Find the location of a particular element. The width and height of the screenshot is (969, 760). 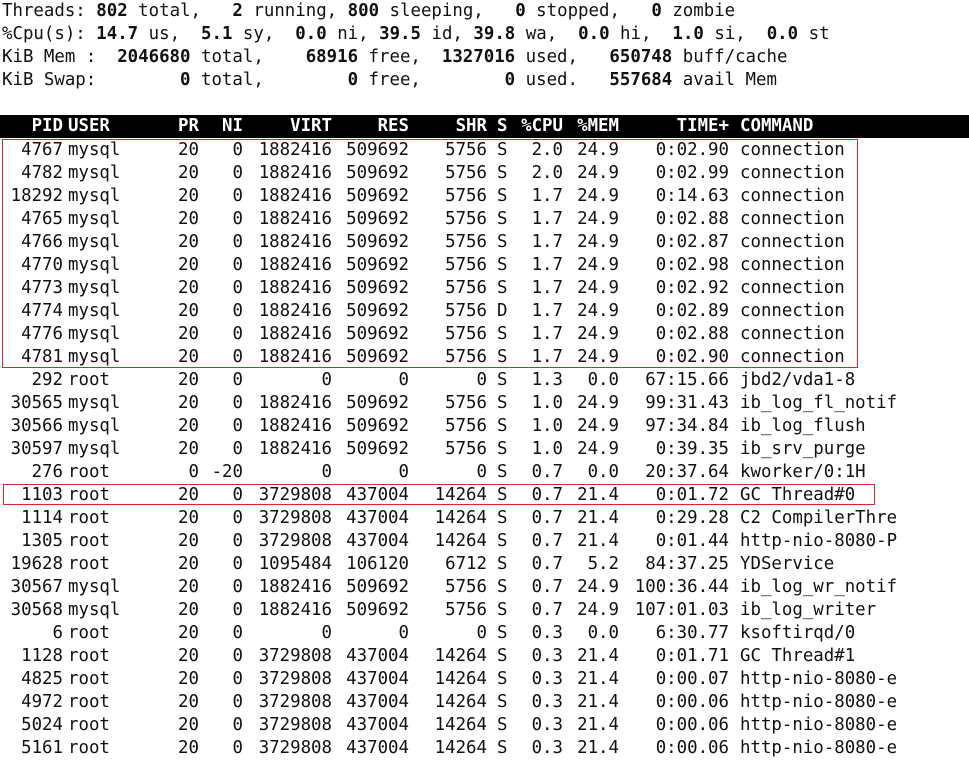

cell-shr: 0 is located at coordinates (481, 472).